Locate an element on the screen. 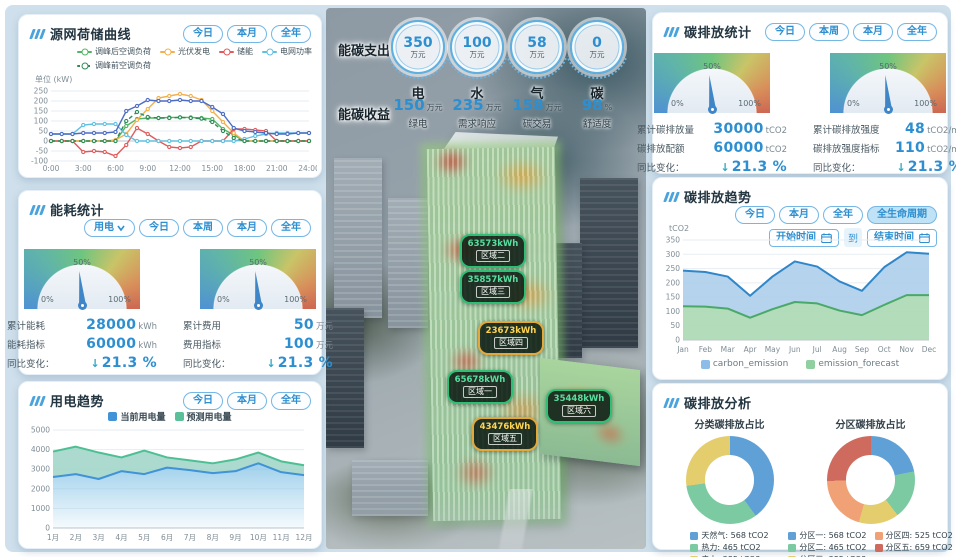 The image size is (956, 557). svg-text: 150 is located at coordinates (41, 111).